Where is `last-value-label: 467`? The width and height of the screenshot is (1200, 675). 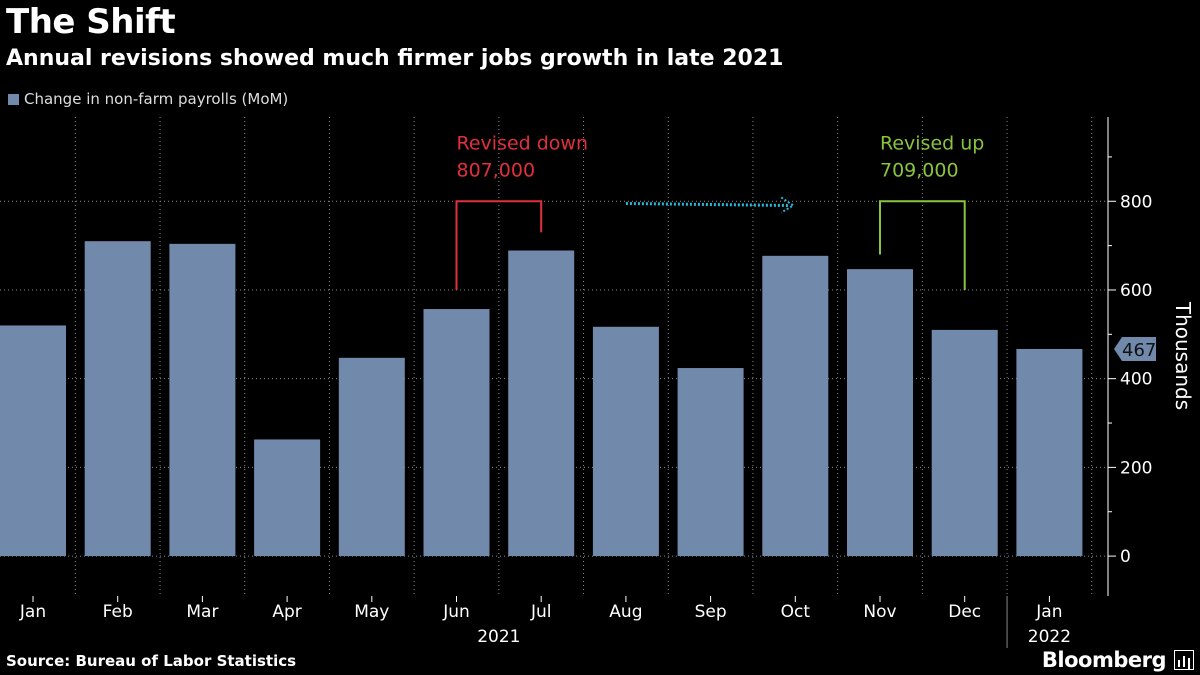
last-value-label: 467 is located at coordinates (1139, 350).